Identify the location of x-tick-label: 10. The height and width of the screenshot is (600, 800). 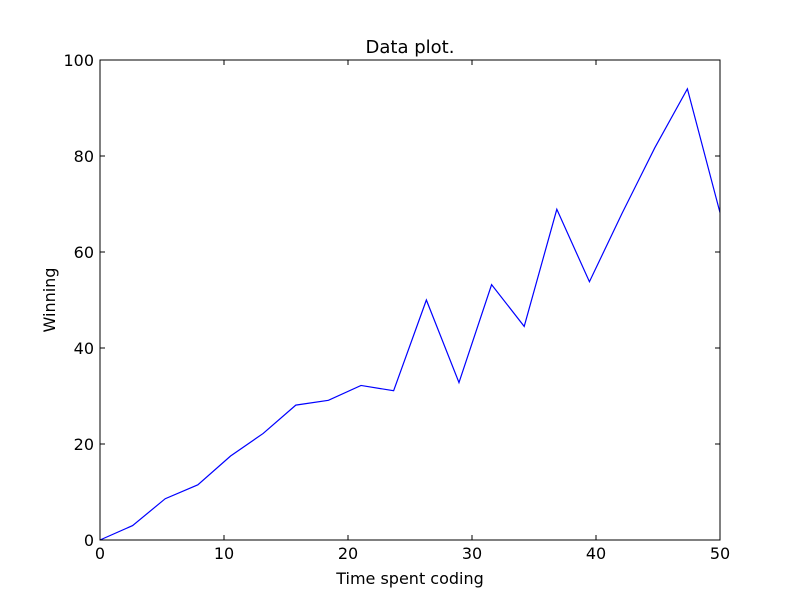
(224, 553).